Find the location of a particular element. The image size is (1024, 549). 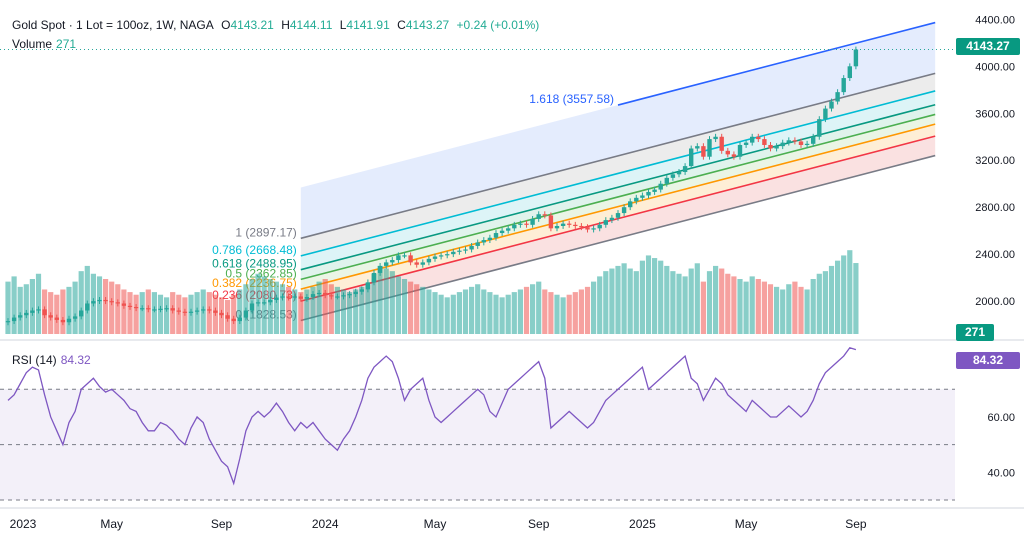

time-tick-label: 2024 is located at coordinates (325, 524).